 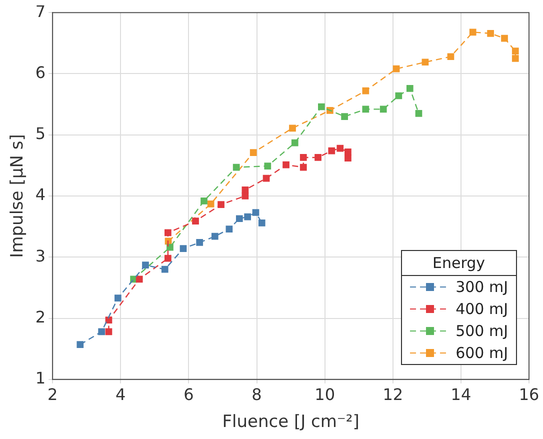 What do you see at coordinates (121, 394) in the screenshot?
I see `x-tick-label: 4` at bounding box center [121, 394].